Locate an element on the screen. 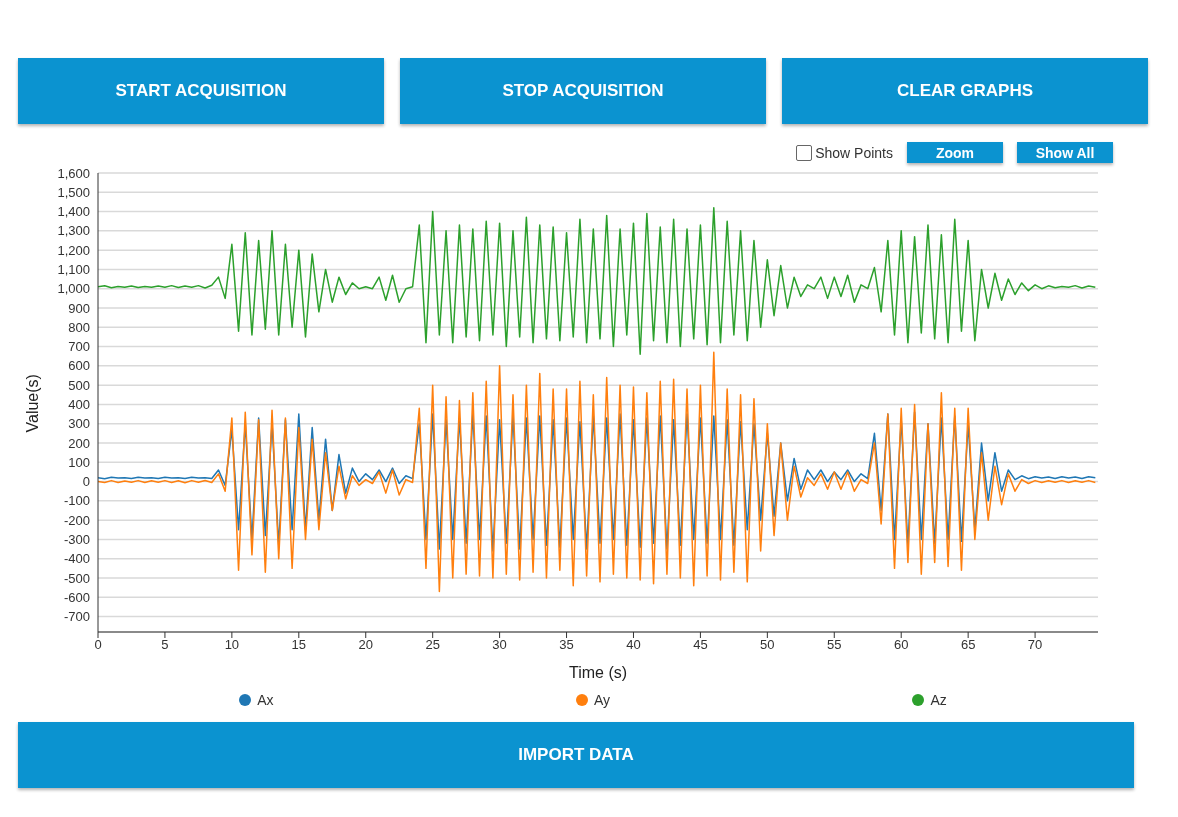  y-tick-label: 1,300 is located at coordinates (73, 231).